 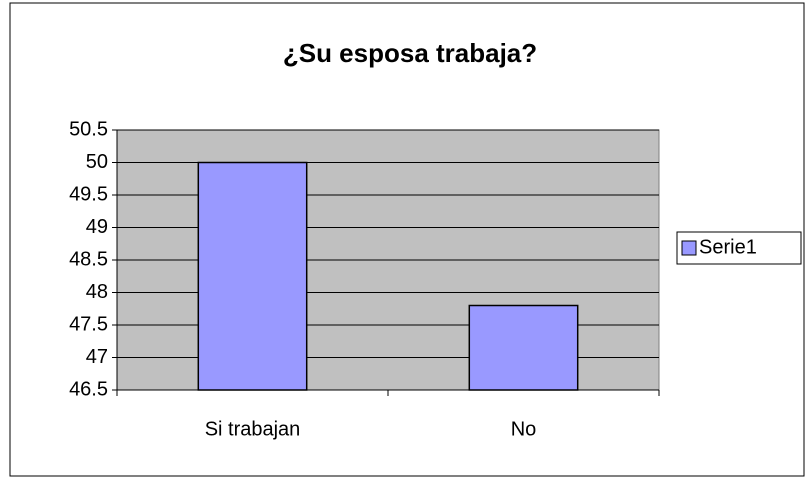 I want to click on y-tick-label: 47.5, so click(x=88, y=324).